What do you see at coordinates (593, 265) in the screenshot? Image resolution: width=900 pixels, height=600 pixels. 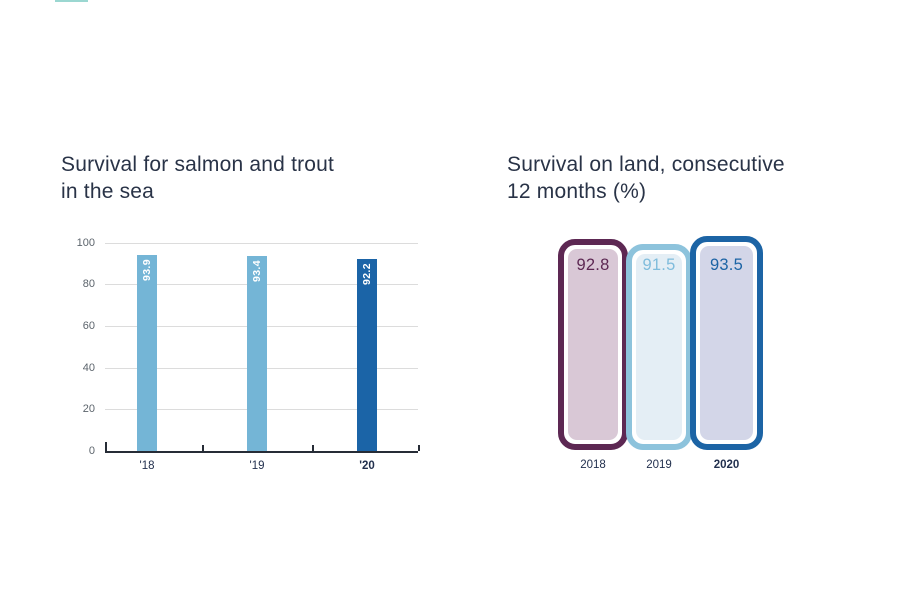 I see `pill-value-label-0: 92.8` at bounding box center [593, 265].